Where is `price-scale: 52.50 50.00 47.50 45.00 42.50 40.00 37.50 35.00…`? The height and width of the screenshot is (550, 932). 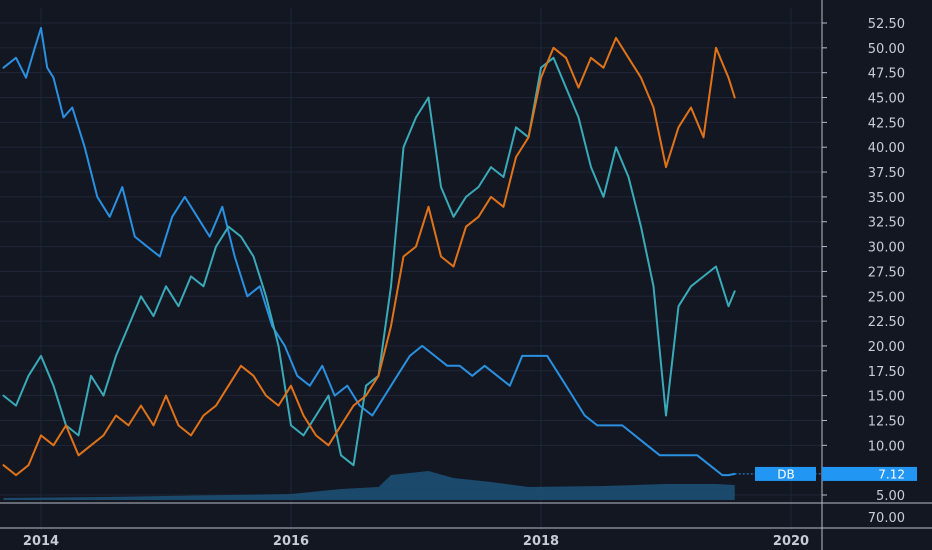 price-scale: 52.50 50.00 47.50 45.00 42.50 40.00 37.50 35.00… is located at coordinates (863, 271).